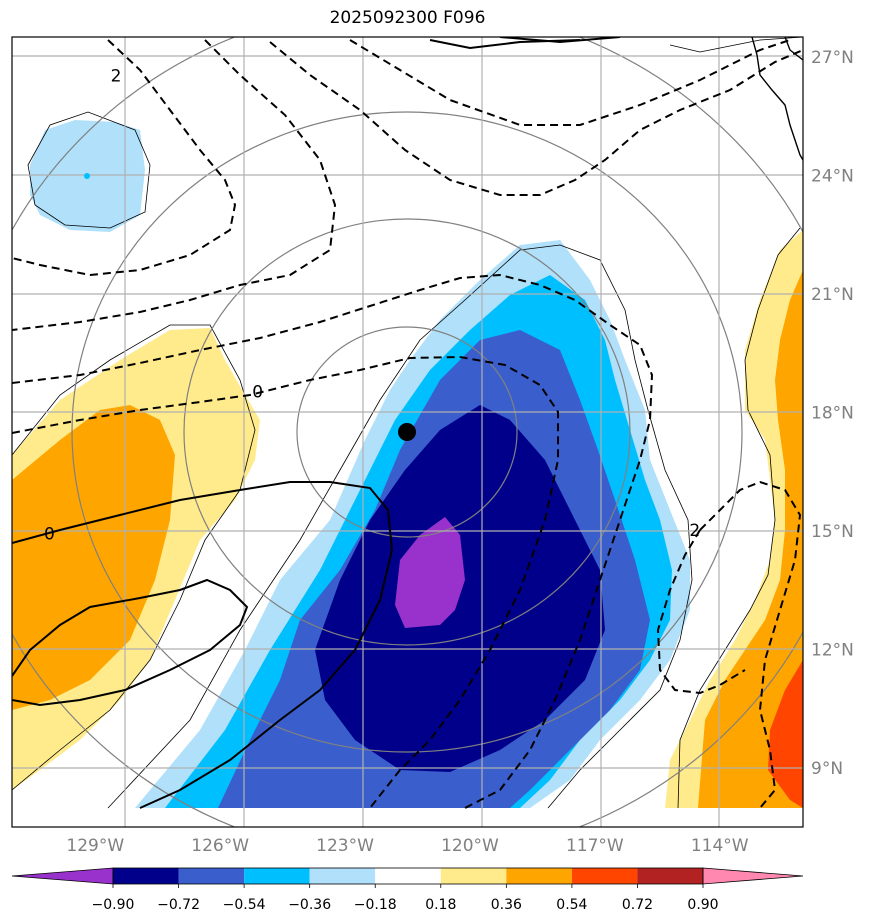 The image size is (873, 924). What do you see at coordinates (506, 905) in the screenshot?
I see `colorbar-tick-label-6: 0.36` at bounding box center [506, 905].